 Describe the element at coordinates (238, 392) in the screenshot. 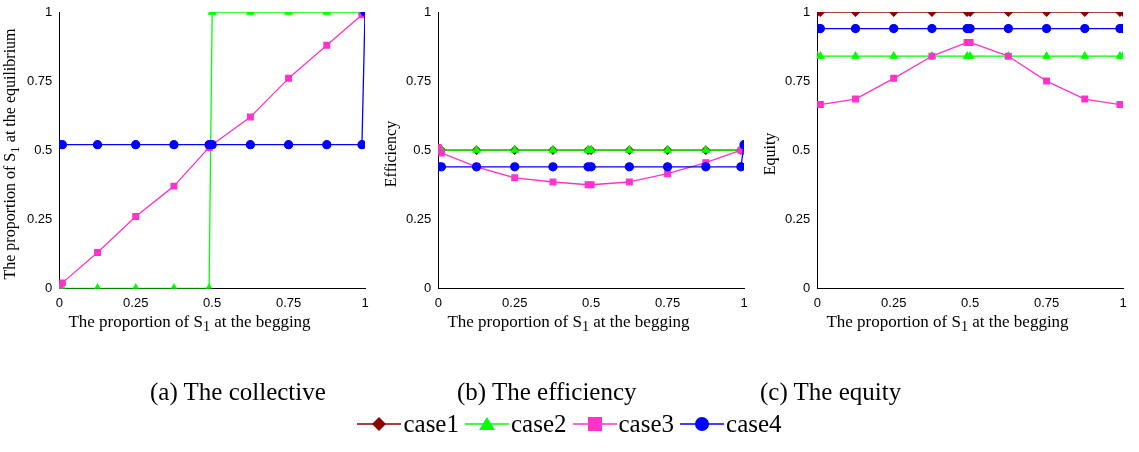

I see `text: (a) The collective` at that location.